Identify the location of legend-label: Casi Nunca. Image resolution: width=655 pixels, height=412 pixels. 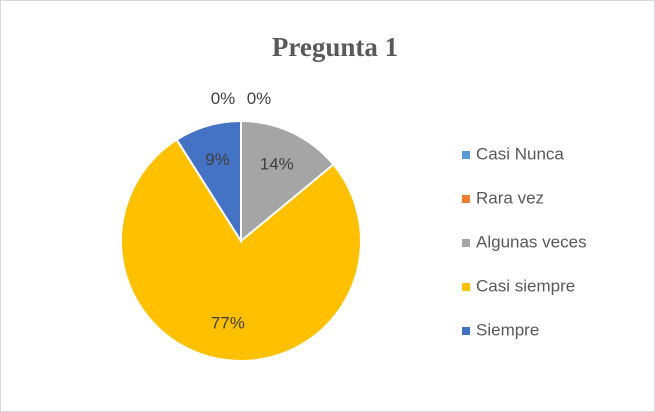
(520, 153).